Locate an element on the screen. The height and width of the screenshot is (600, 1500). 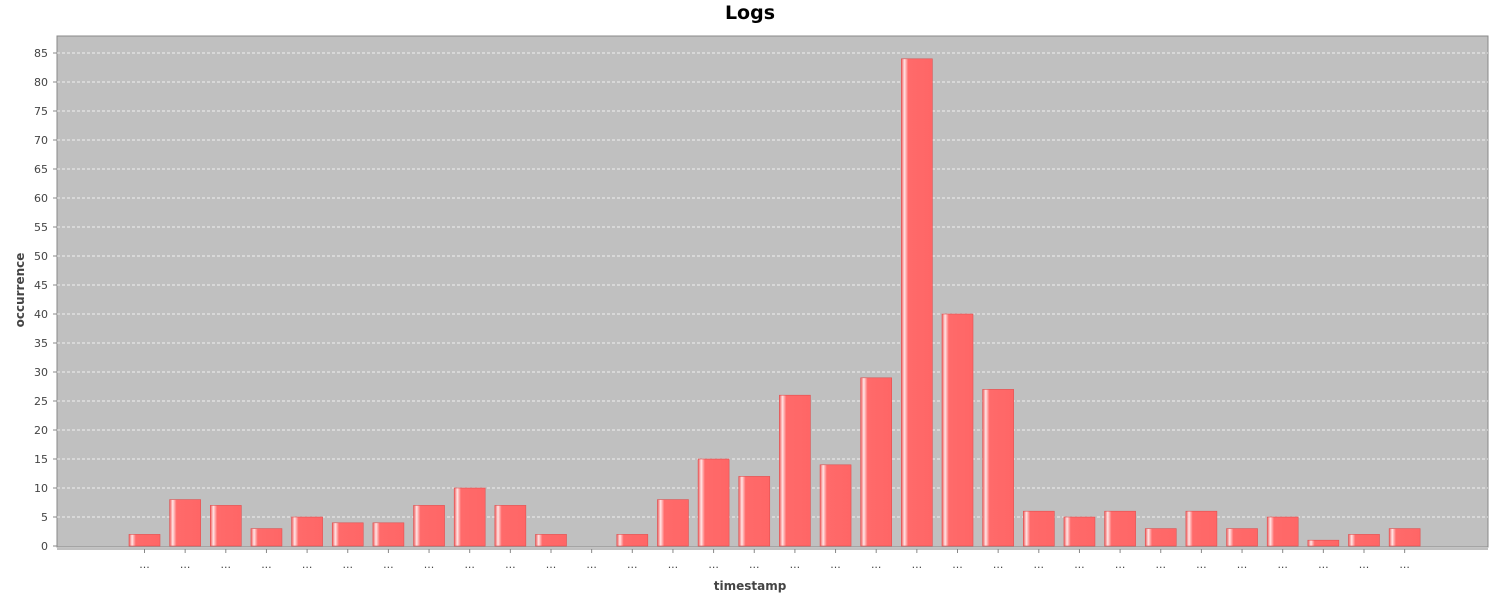
y-tick-label: 75 is located at coordinates (41, 111).